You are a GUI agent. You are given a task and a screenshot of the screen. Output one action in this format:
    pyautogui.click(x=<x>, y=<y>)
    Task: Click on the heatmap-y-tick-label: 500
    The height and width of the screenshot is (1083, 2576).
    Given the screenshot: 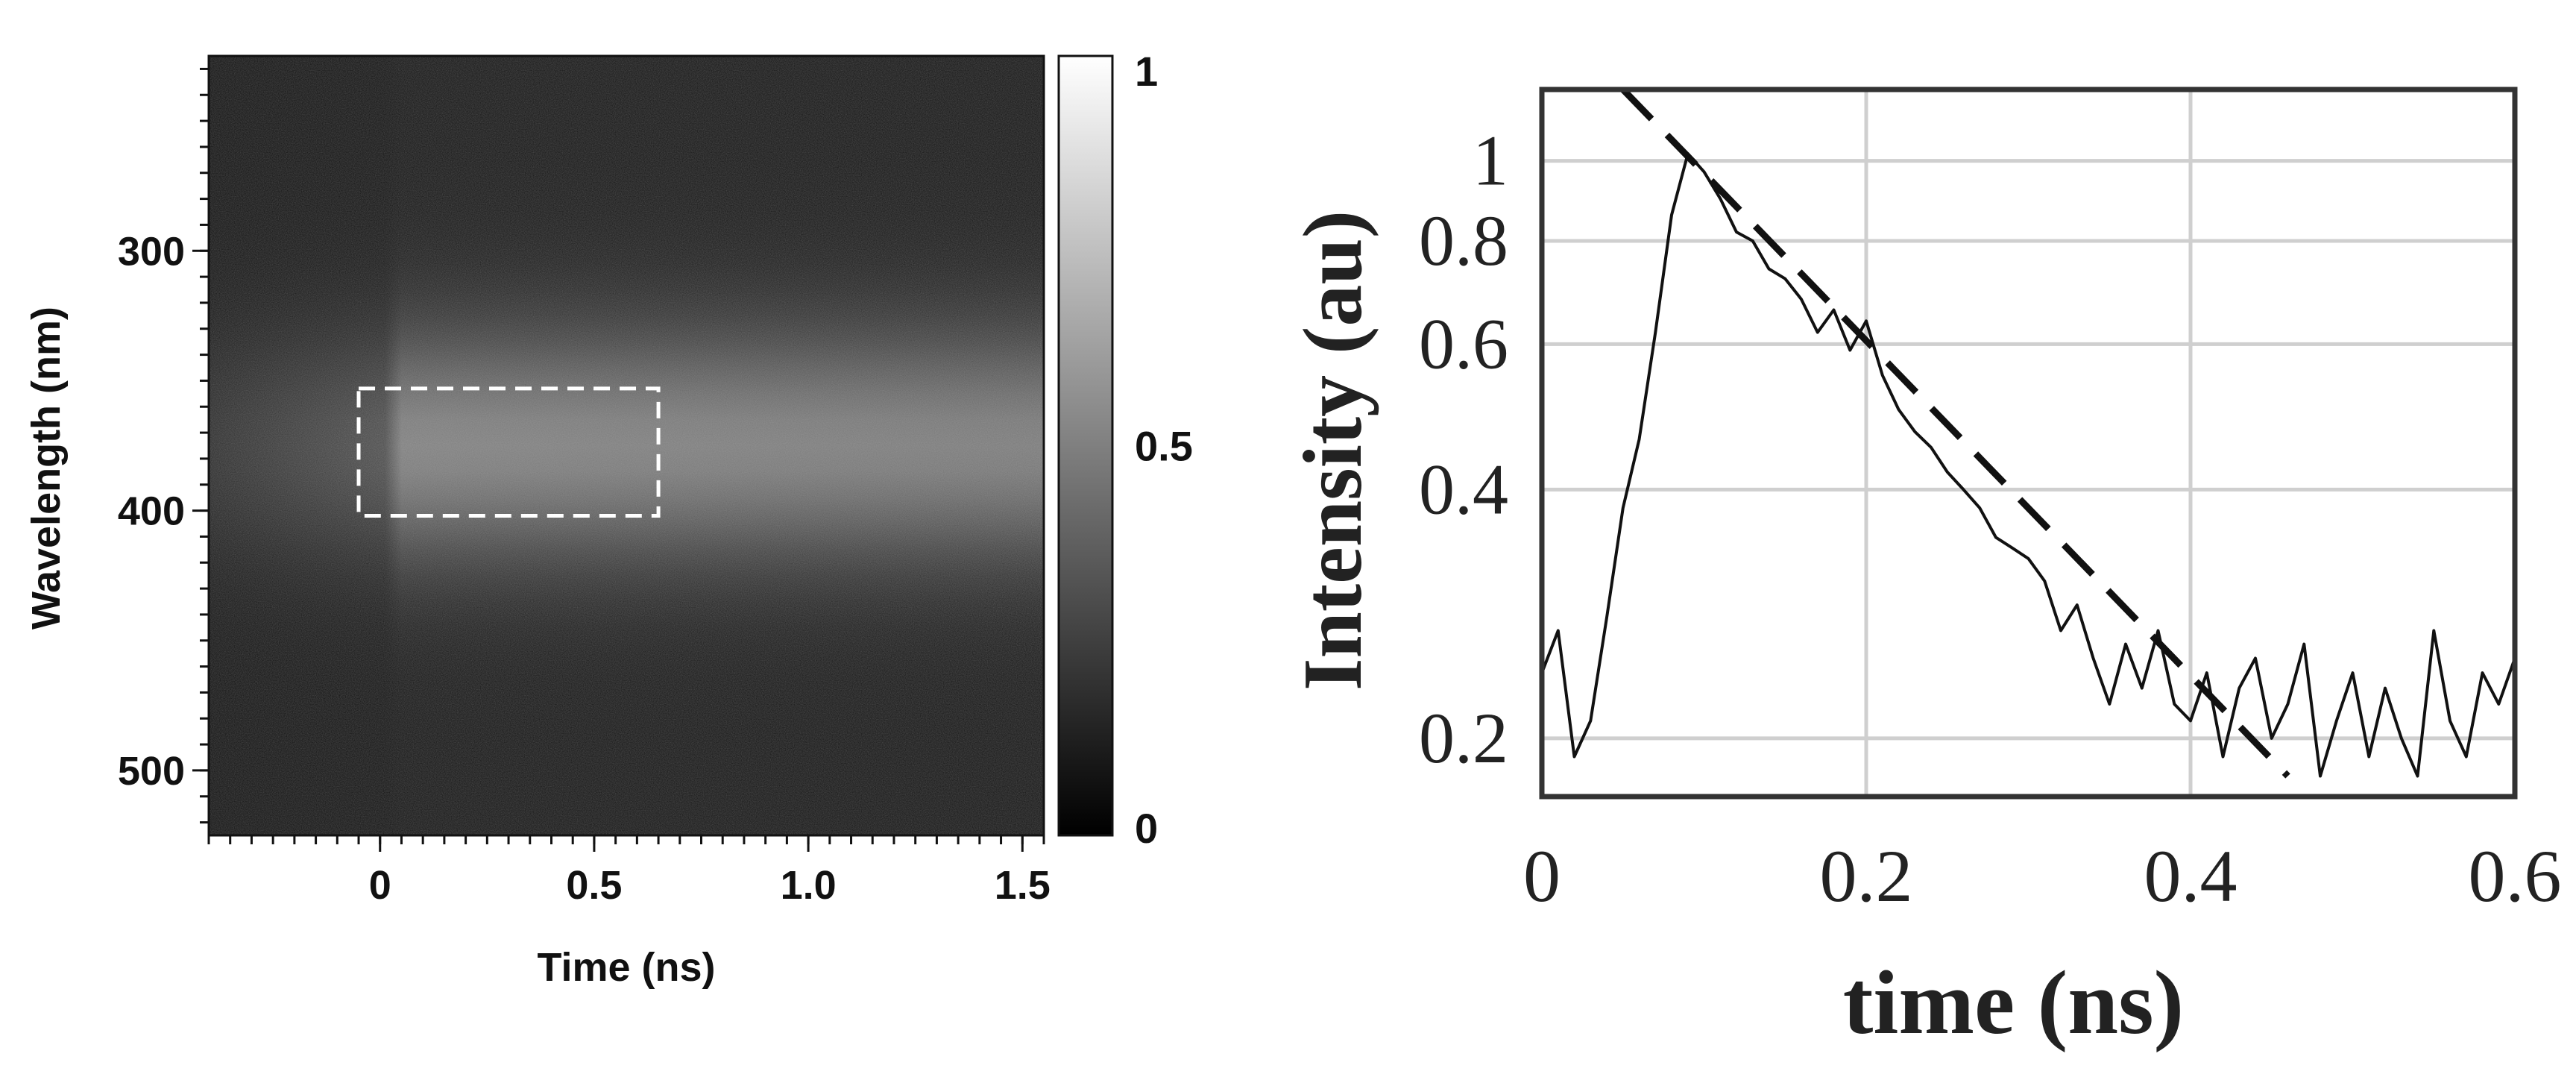 What is the action you would take?
    pyautogui.click(x=151, y=771)
    